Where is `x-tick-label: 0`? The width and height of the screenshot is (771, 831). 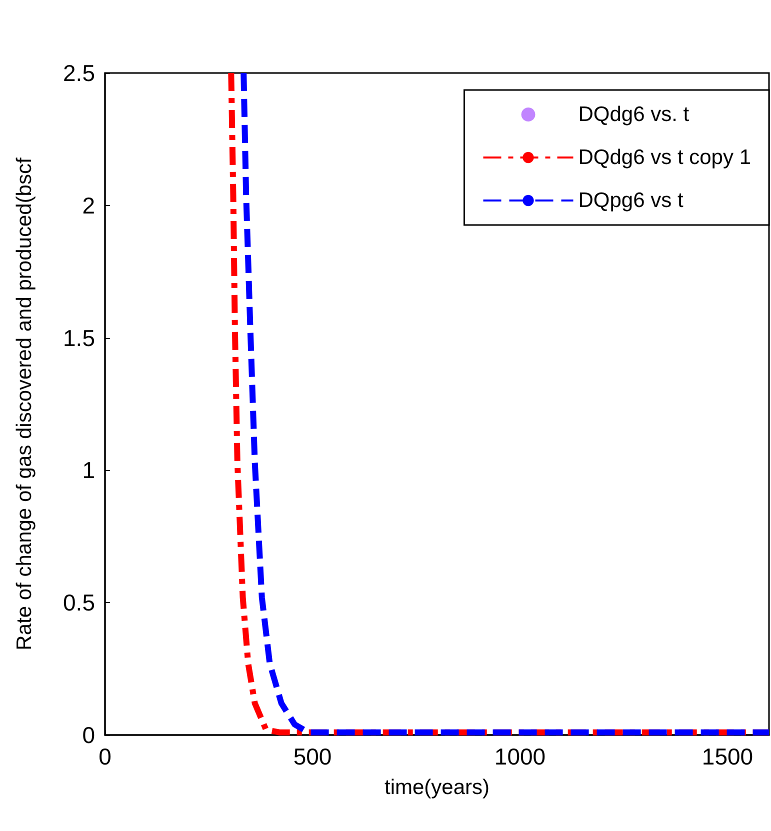
x-tick-label: 0 is located at coordinates (105, 757).